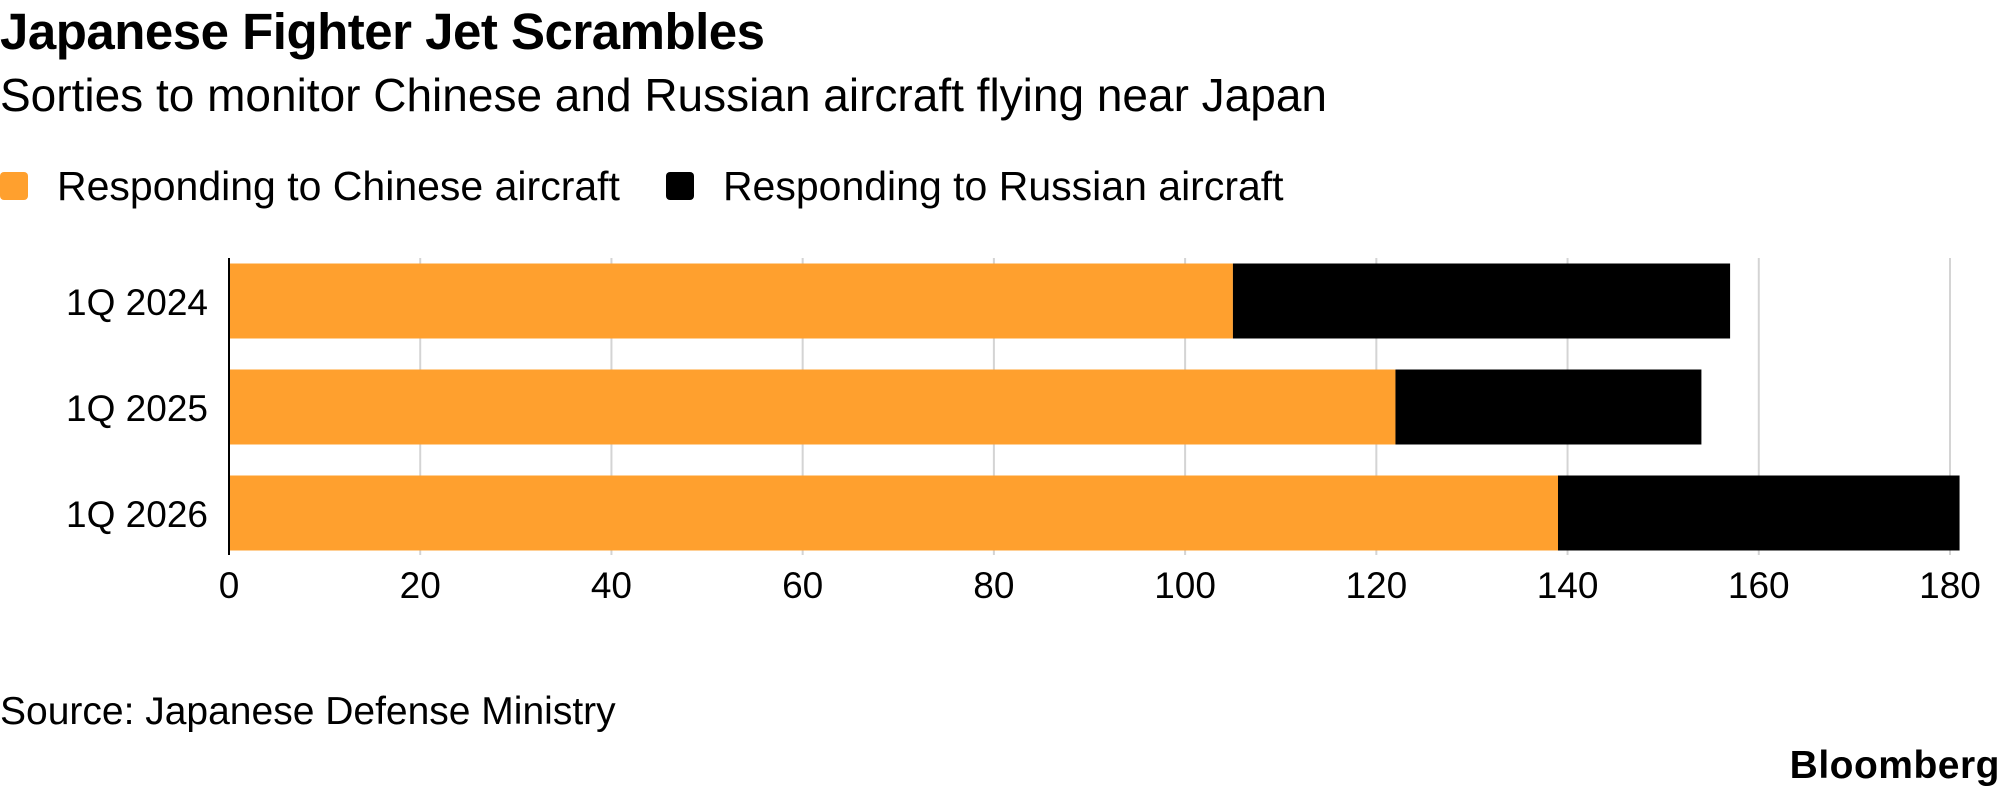  Describe the element at coordinates (229, 585) in the screenshot. I see `x-tick-label-0: 0` at that location.